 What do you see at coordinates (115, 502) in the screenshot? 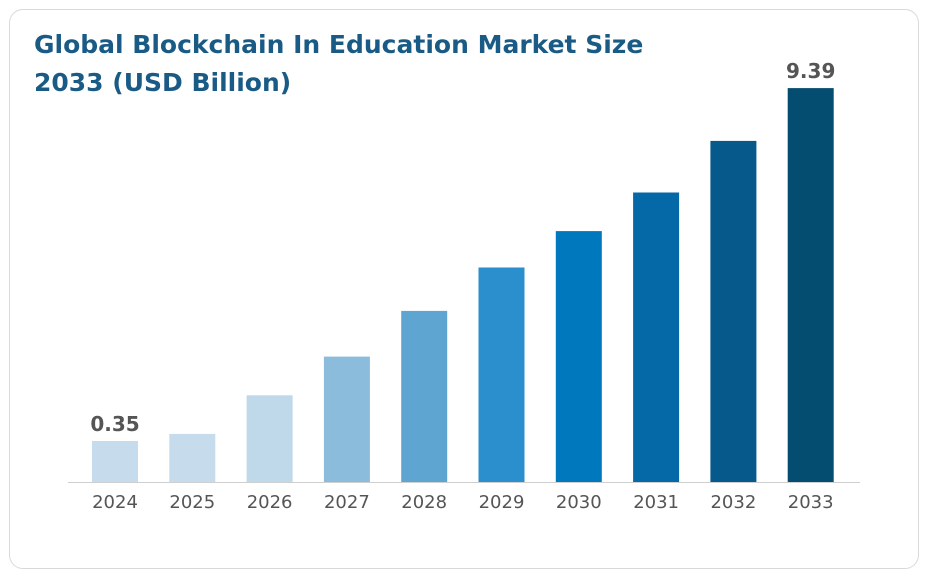
I see `x-tick-label-2024: 2024` at bounding box center [115, 502].